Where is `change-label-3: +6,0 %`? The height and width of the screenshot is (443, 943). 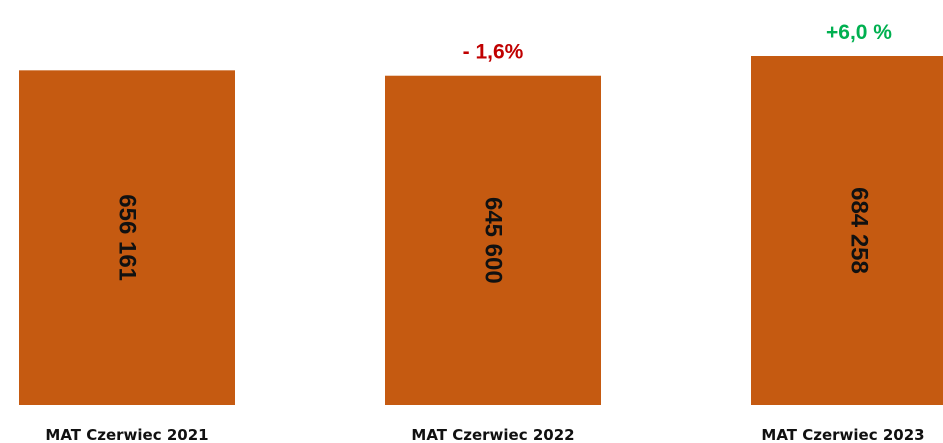 change-label-3: +6,0 % is located at coordinates (859, 32).